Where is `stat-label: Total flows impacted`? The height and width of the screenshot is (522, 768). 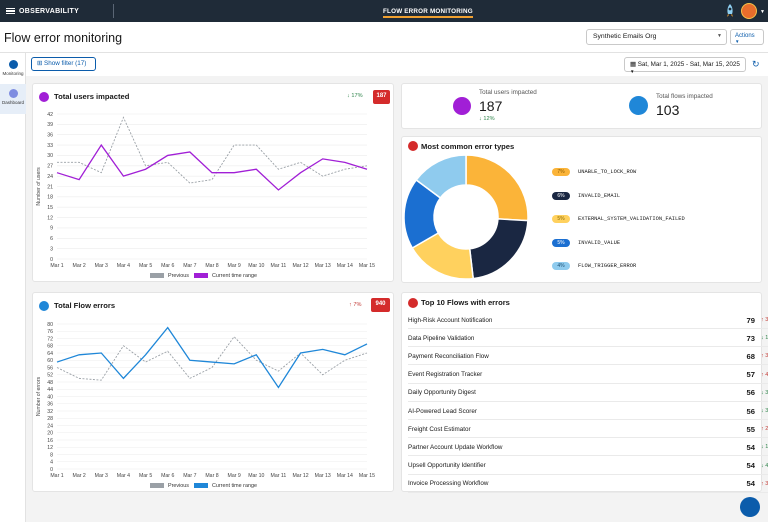
stat-label: Total flows impacted is located at coordinates (684, 96).